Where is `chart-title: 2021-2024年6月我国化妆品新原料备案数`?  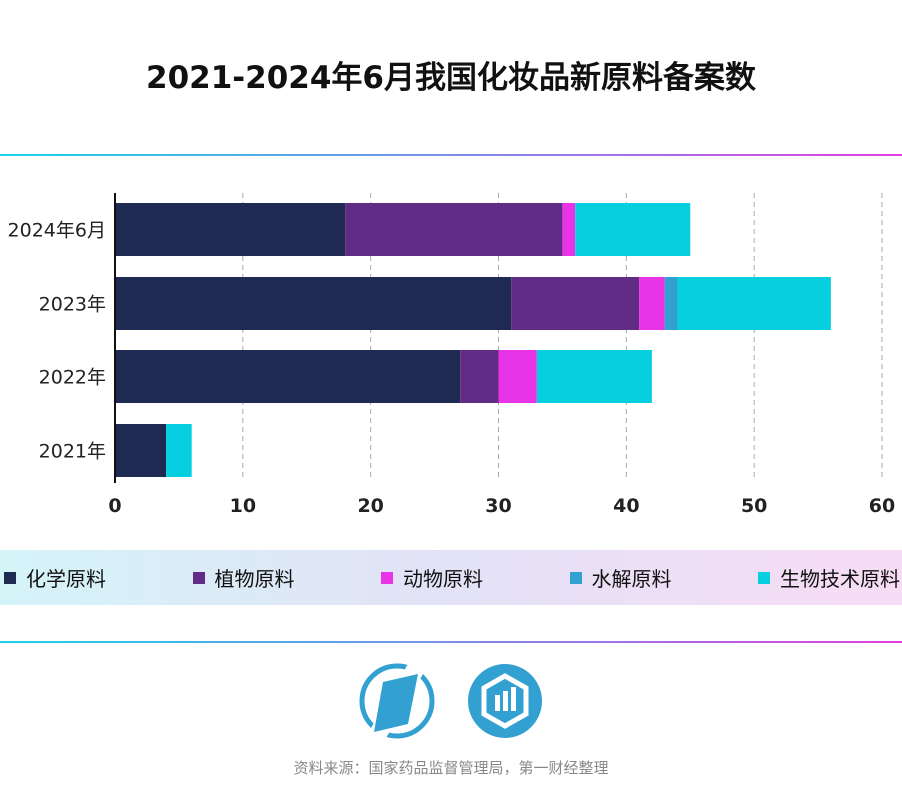
chart-title: 2021-2024年6月我国化妆品新原料备案数 is located at coordinates (451, 78).